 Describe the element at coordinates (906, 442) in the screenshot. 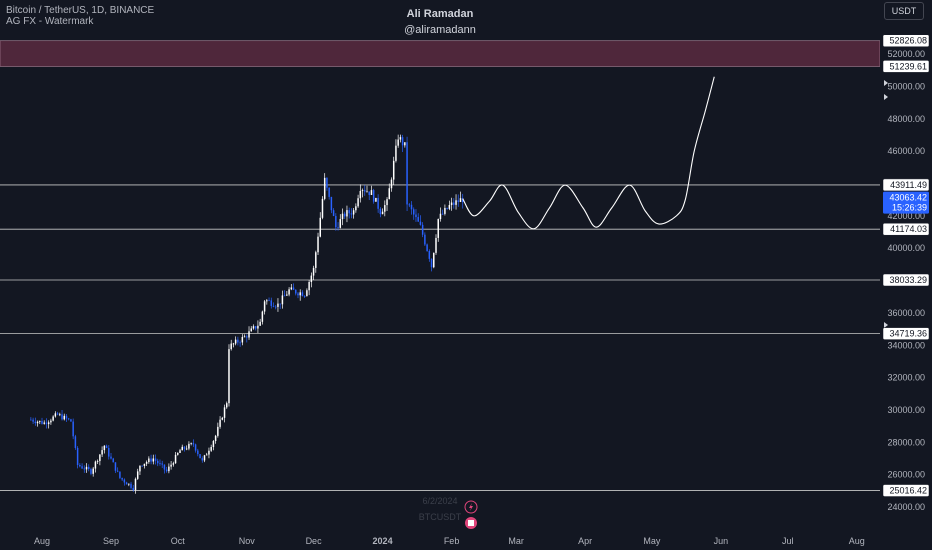

I see `y-tick-label: 28000.00` at that location.